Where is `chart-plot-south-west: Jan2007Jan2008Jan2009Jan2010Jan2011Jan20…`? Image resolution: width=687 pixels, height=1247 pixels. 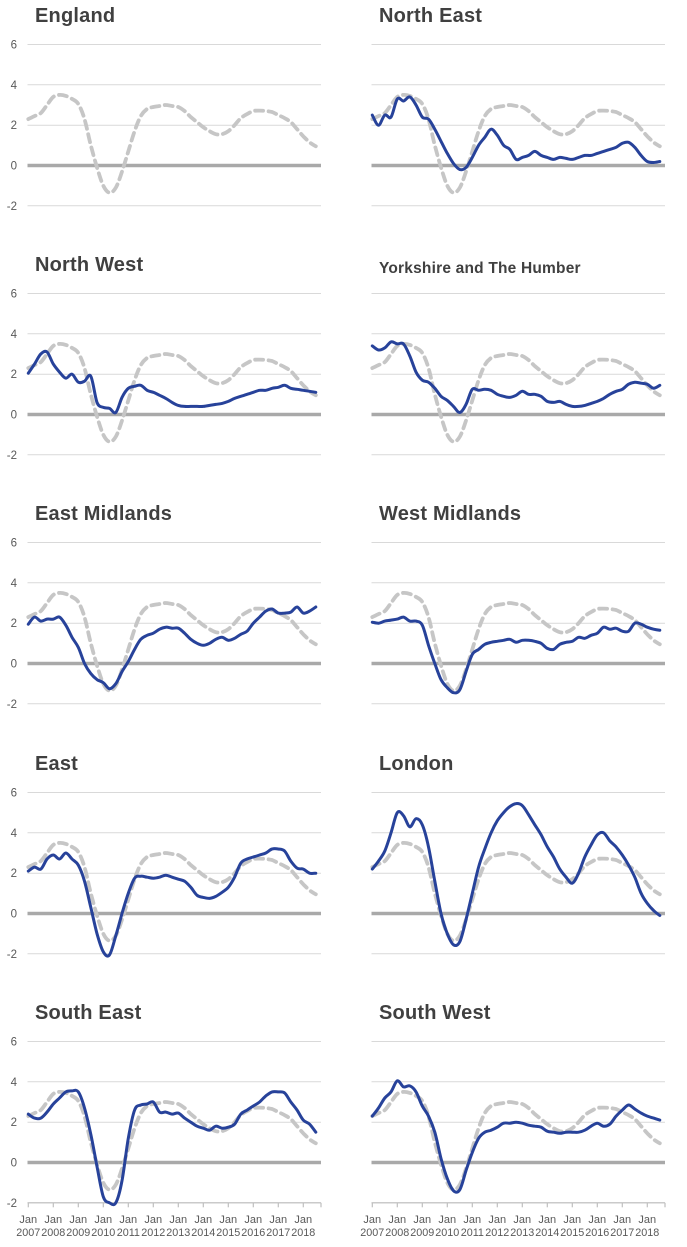 chart-plot-south-west: Jan2007Jan2008Jan2009Jan2010Jan2011Jan20… is located at coordinates (513, 1140).